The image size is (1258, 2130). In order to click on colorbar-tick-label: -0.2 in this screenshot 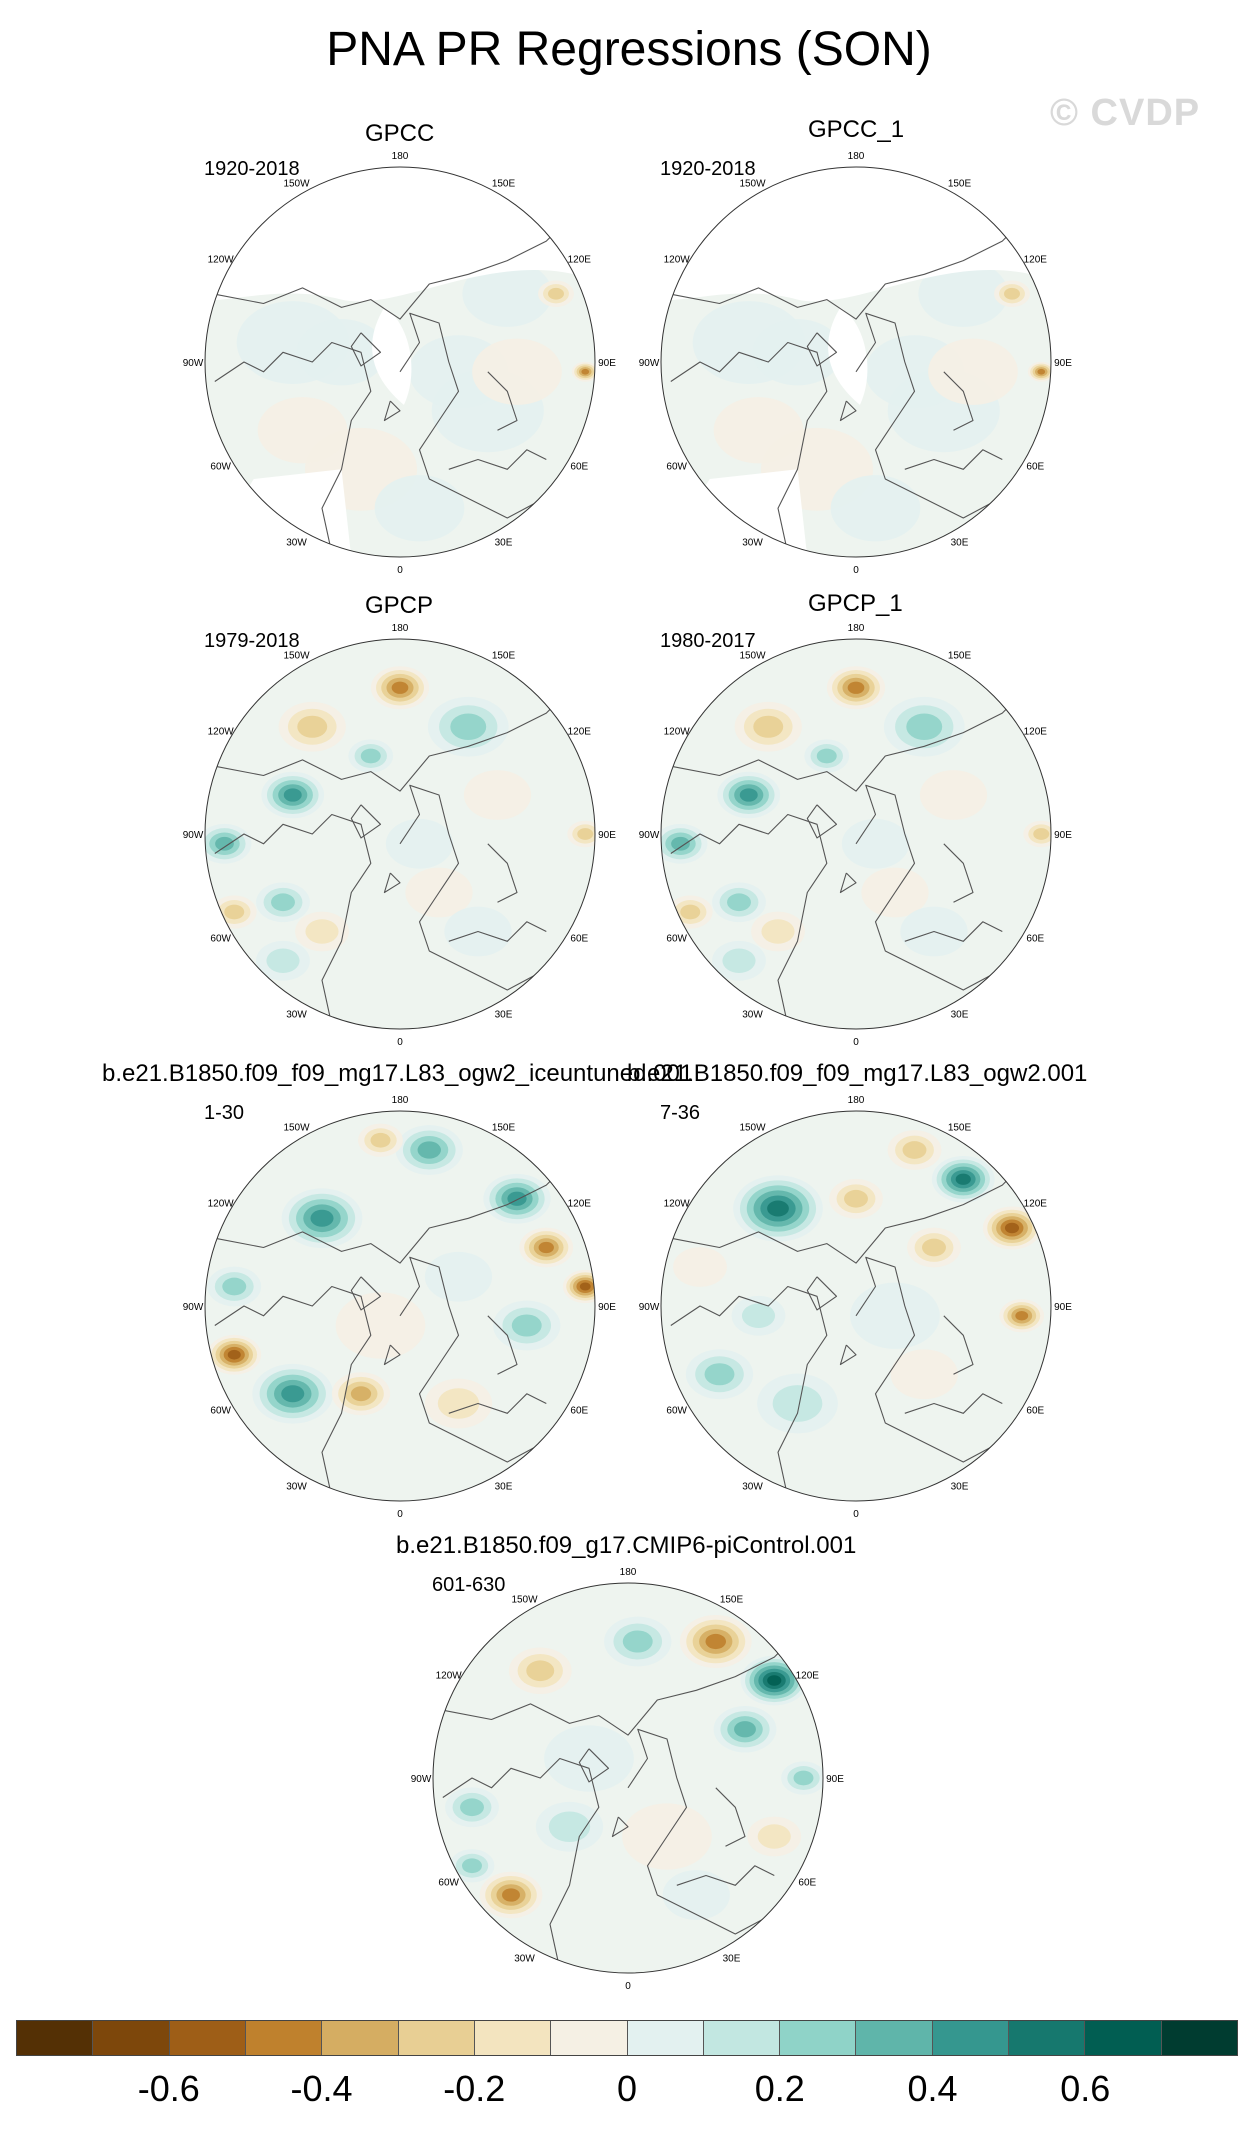, I will do `click(474, 2088)`.